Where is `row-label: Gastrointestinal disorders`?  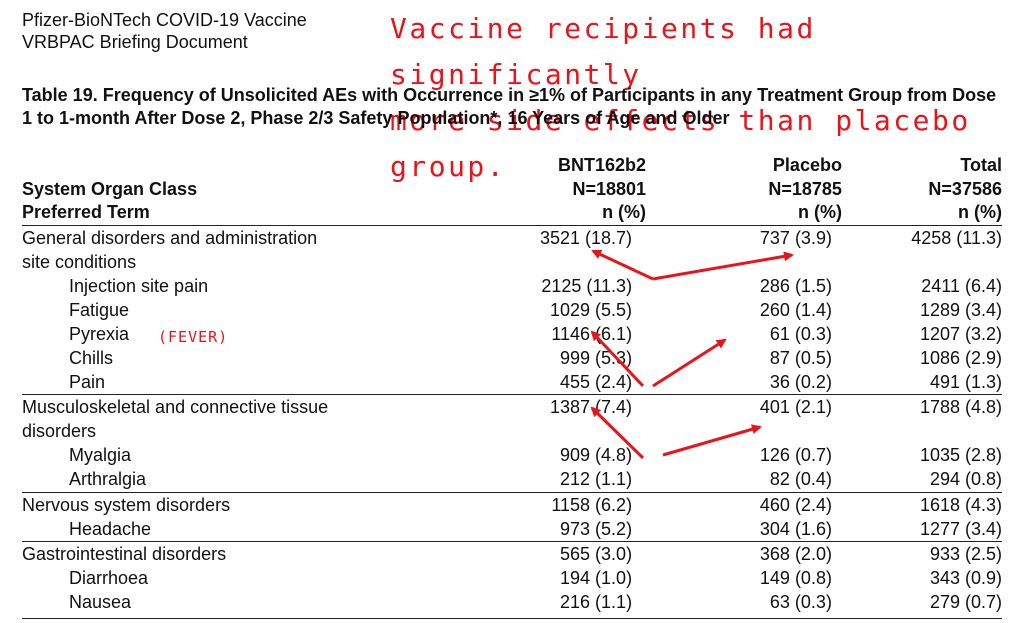
row-label: Gastrointestinal disorders is located at coordinates (229, 553).